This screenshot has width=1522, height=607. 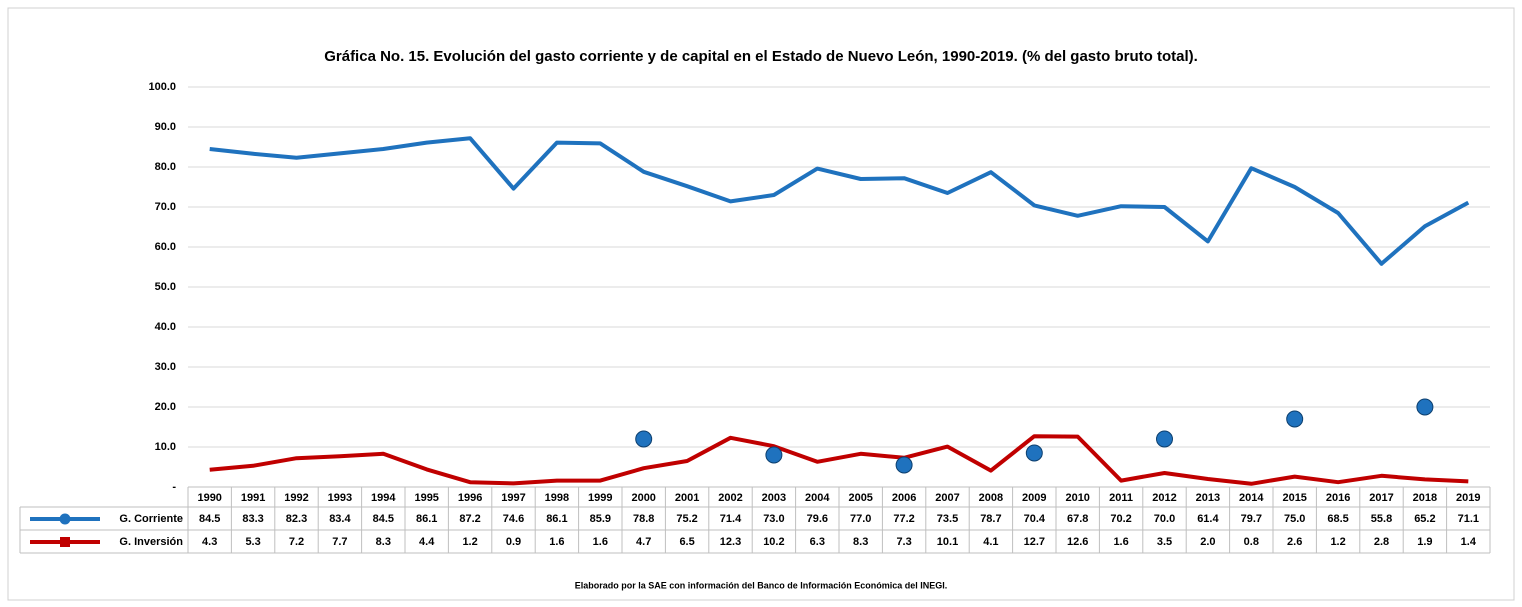 What do you see at coordinates (1469, 542) in the screenshot?
I see `table-value: 1.4` at bounding box center [1469, 542].